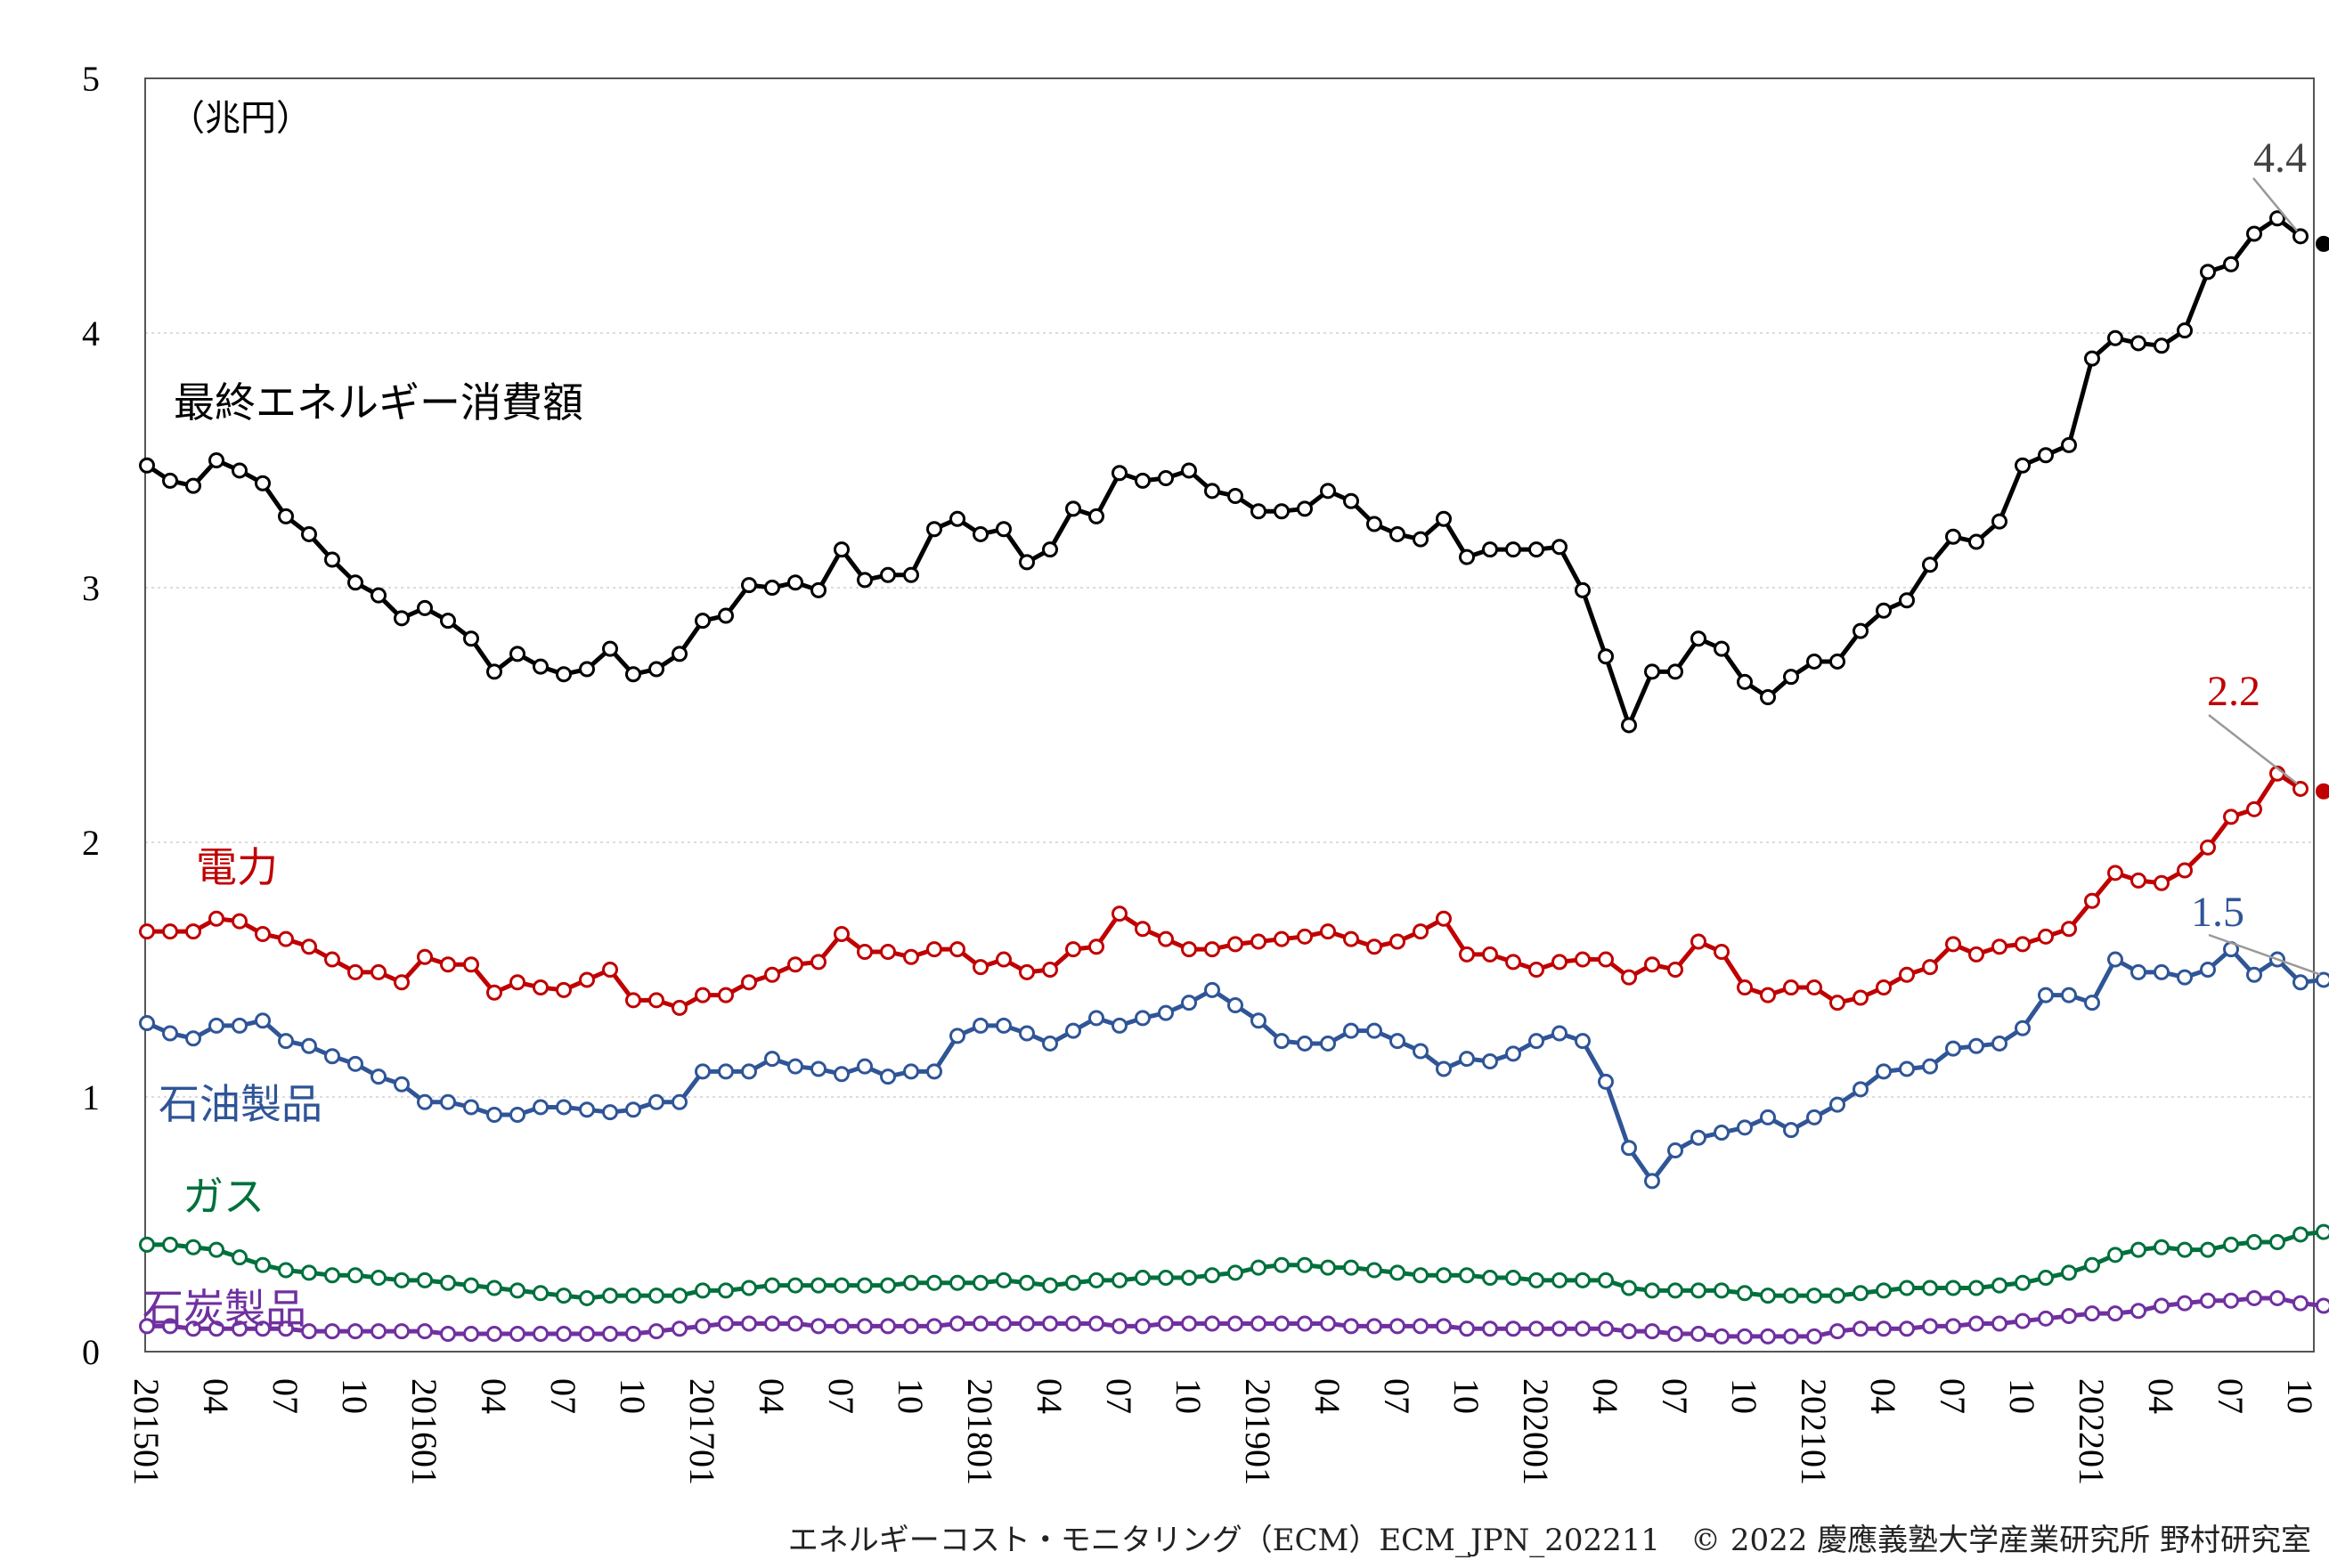 The image size is (2329, 1568). Describe the element at coordinates (1536, 1431) in the screenshot. I see `x-tick-label: 202001` at that location.